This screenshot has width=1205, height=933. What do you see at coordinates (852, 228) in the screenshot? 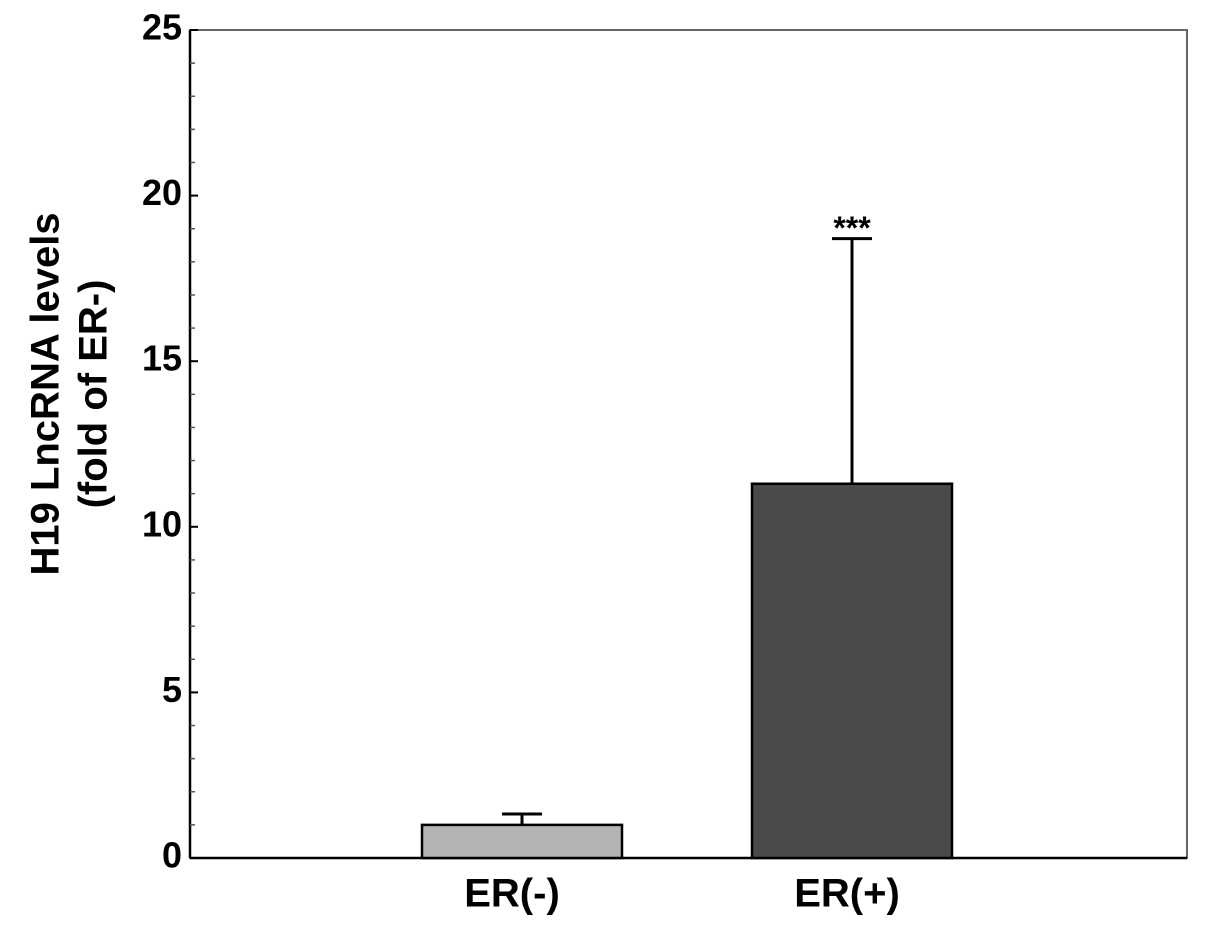
I see `significance-label: ***` at bounding box center [852, 228].